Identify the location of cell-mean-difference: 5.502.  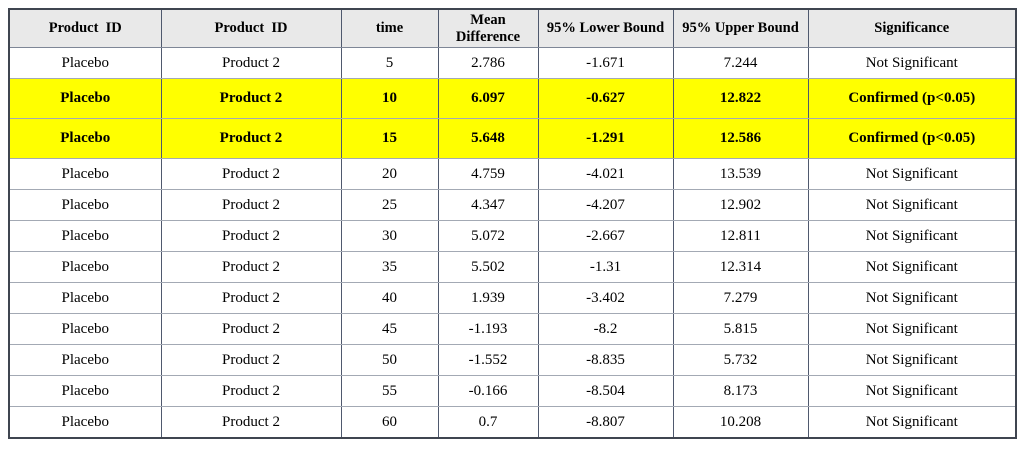
(488, 267).